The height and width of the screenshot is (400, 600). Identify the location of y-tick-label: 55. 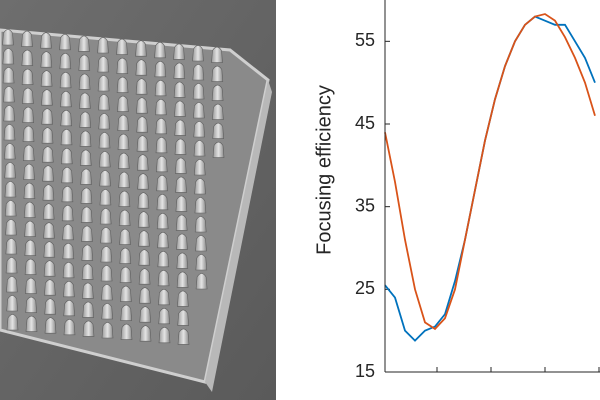
(365, 40).